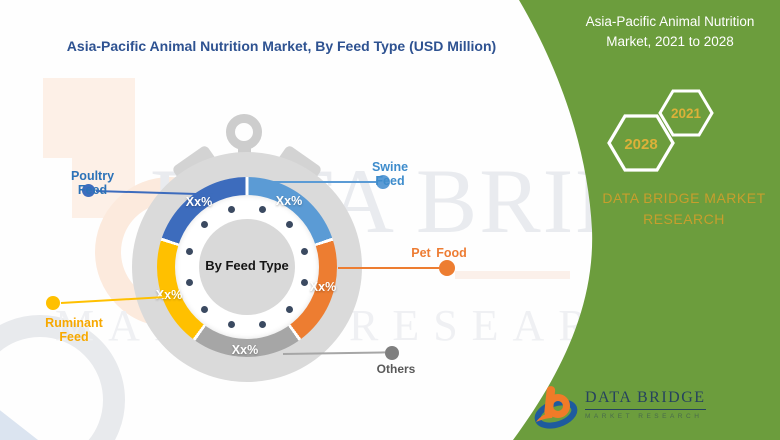 The width and height of the screenshot is (780, 440). I want to click on slice-value-others: Xx%, so click(245, 350).